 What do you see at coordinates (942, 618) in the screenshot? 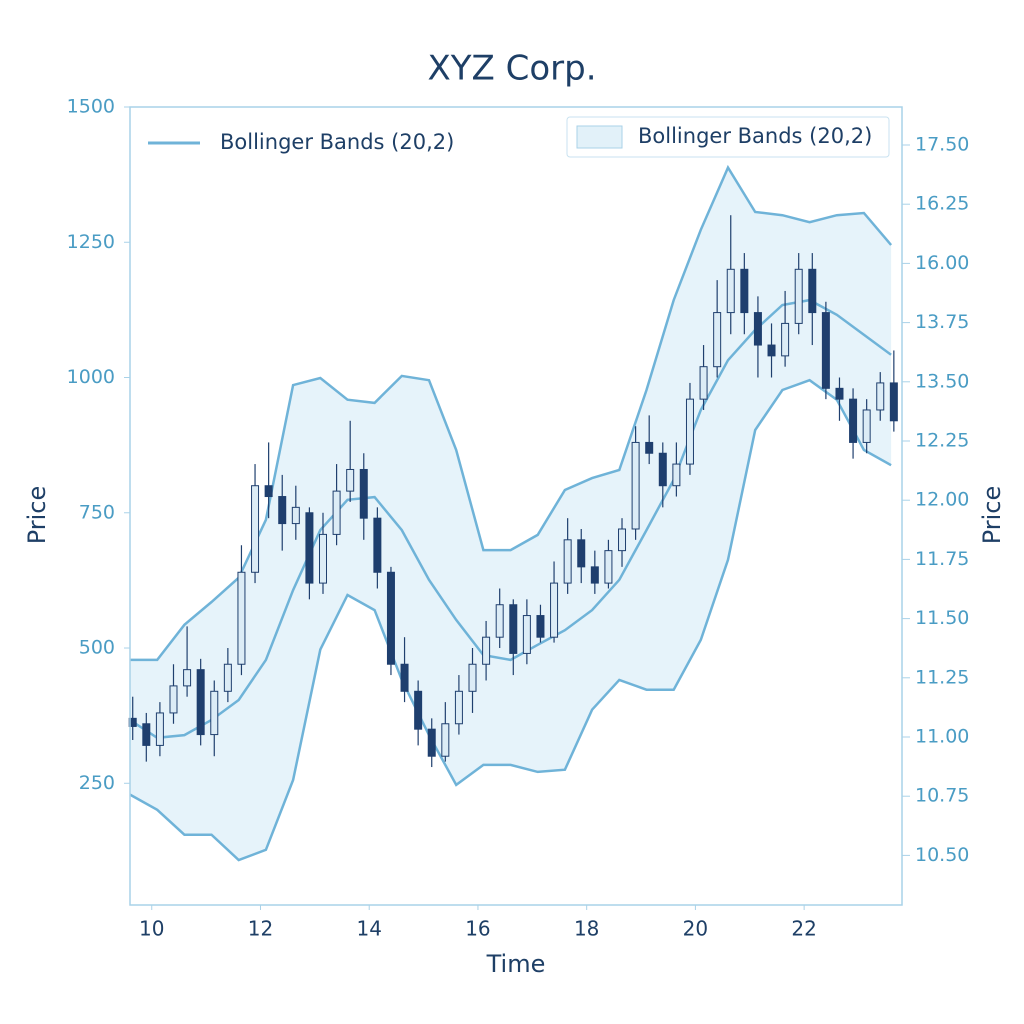
I see `y2-tick-label: 11.50` at bounding box center [942, 618].